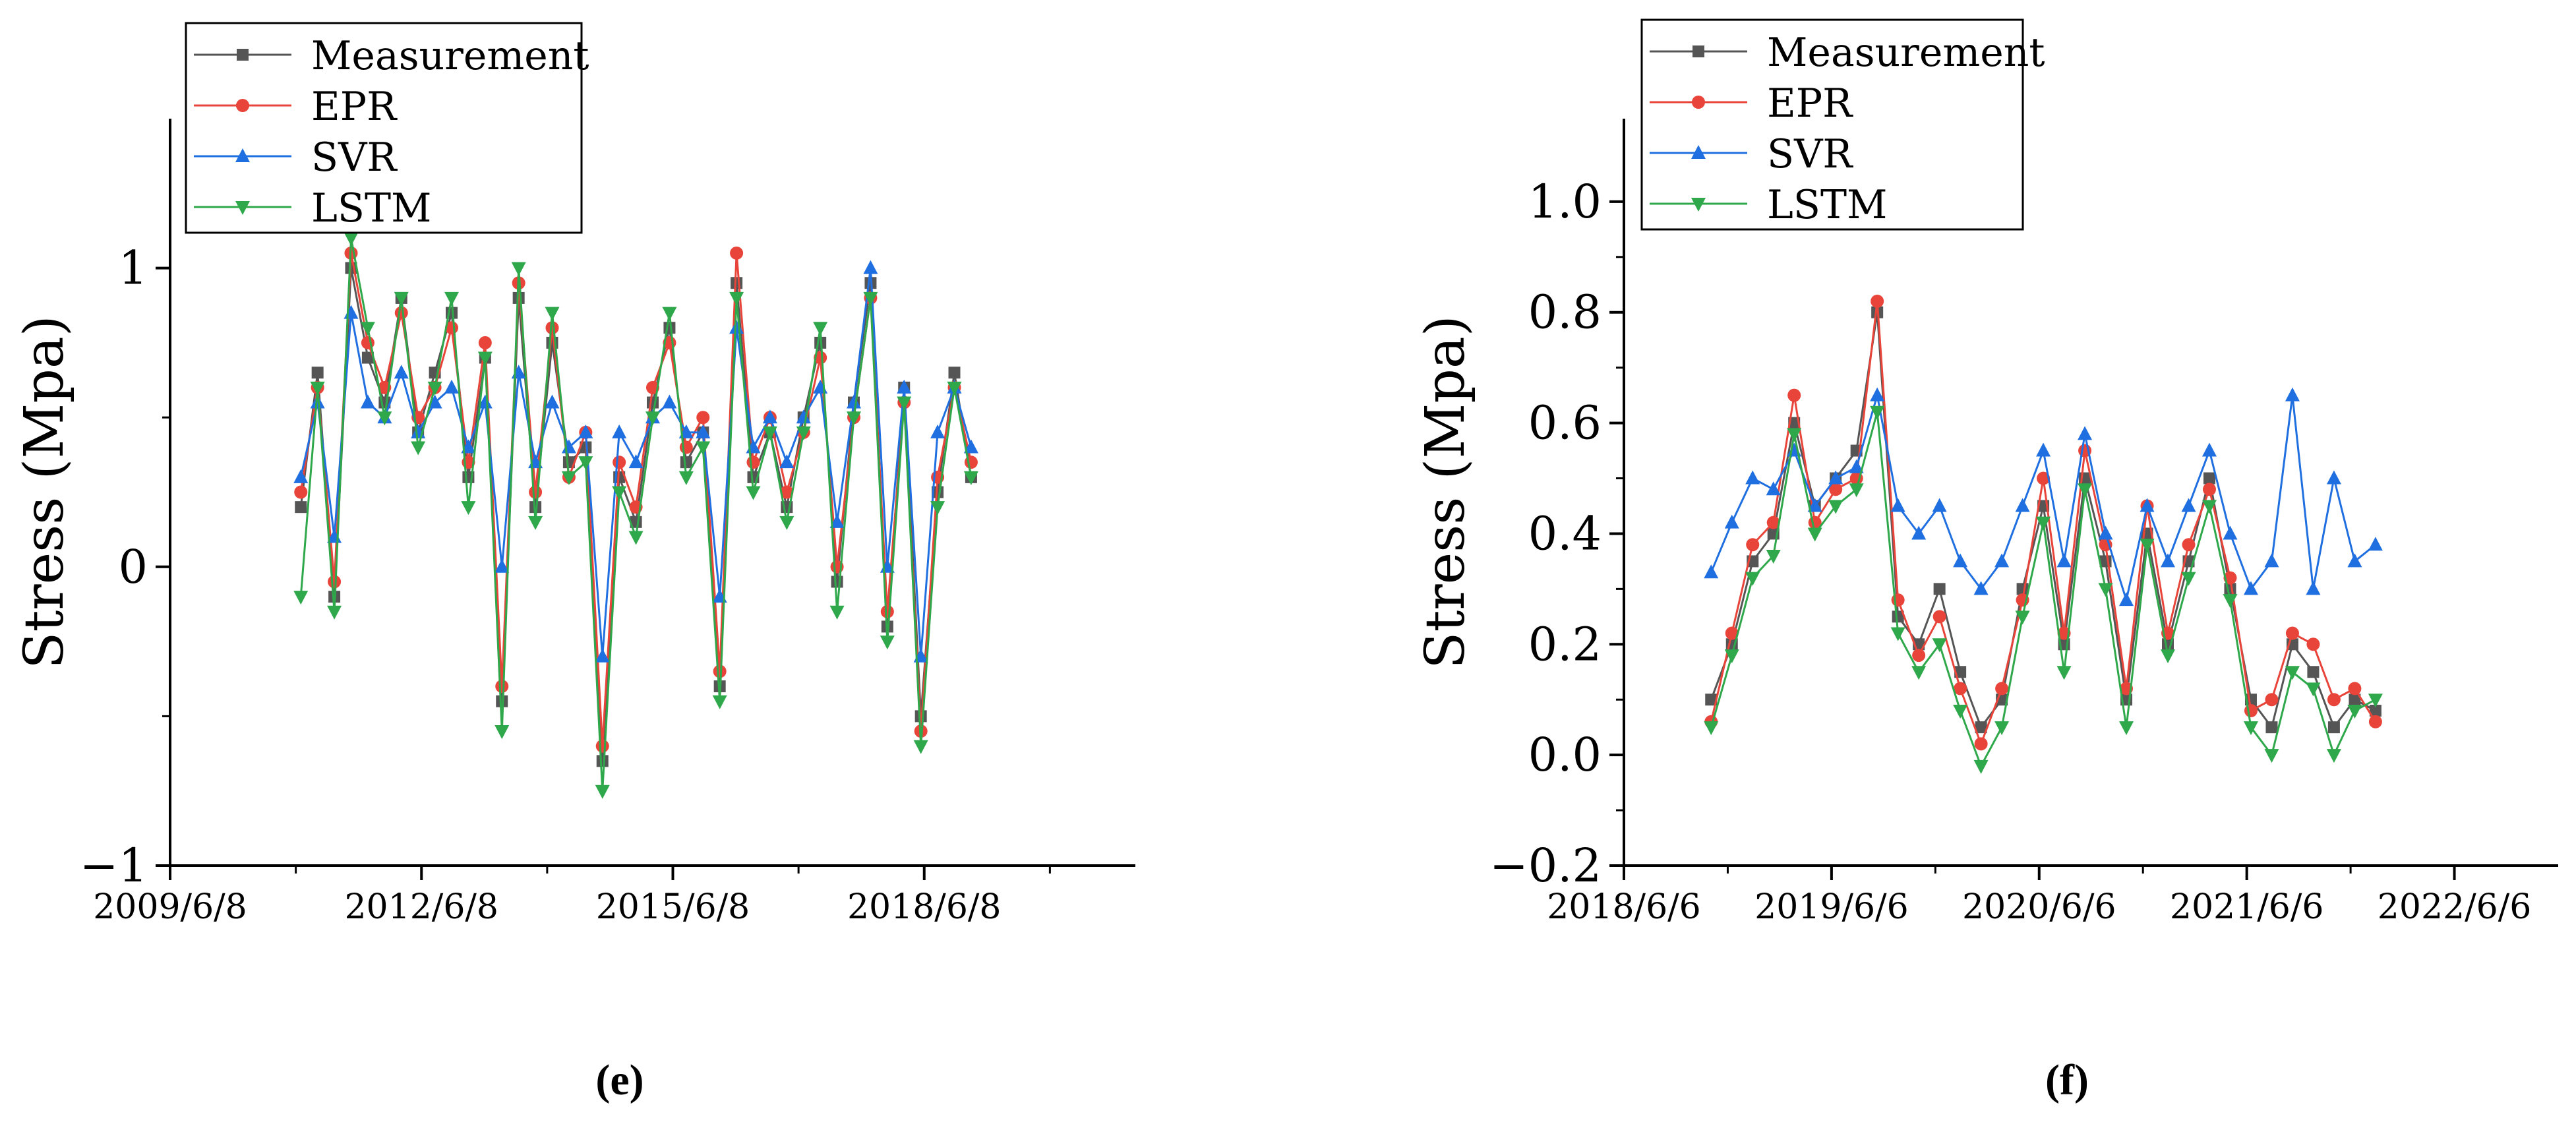  What do you see at coordinates (2247, 907) in the screenshot?
I see `x-tick-label: 2021/6/6` at bounding box center [2247, 907].